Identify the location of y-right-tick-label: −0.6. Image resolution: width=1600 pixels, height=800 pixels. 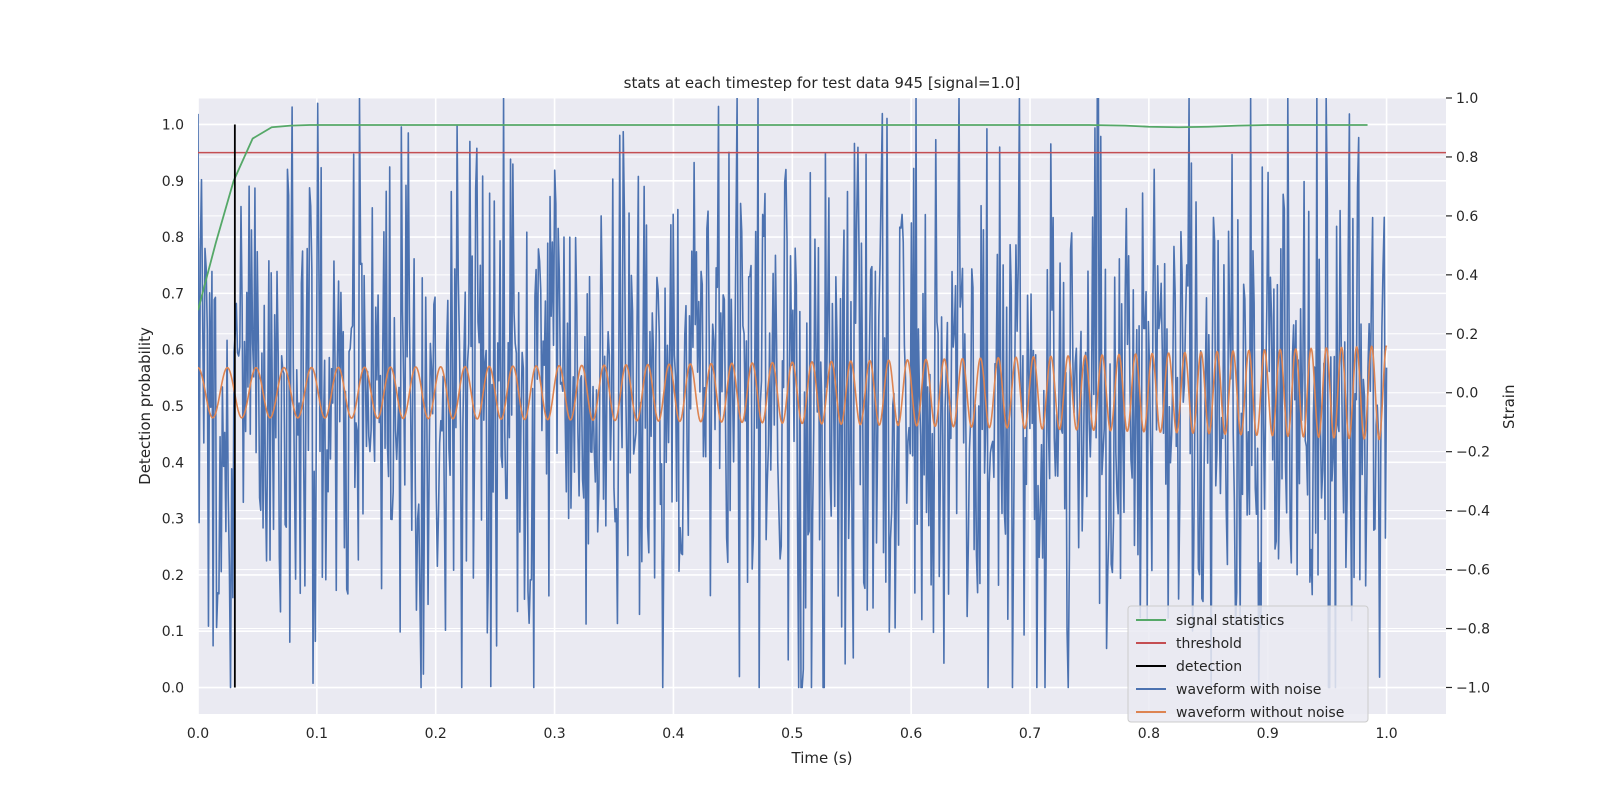
(1473, 571).